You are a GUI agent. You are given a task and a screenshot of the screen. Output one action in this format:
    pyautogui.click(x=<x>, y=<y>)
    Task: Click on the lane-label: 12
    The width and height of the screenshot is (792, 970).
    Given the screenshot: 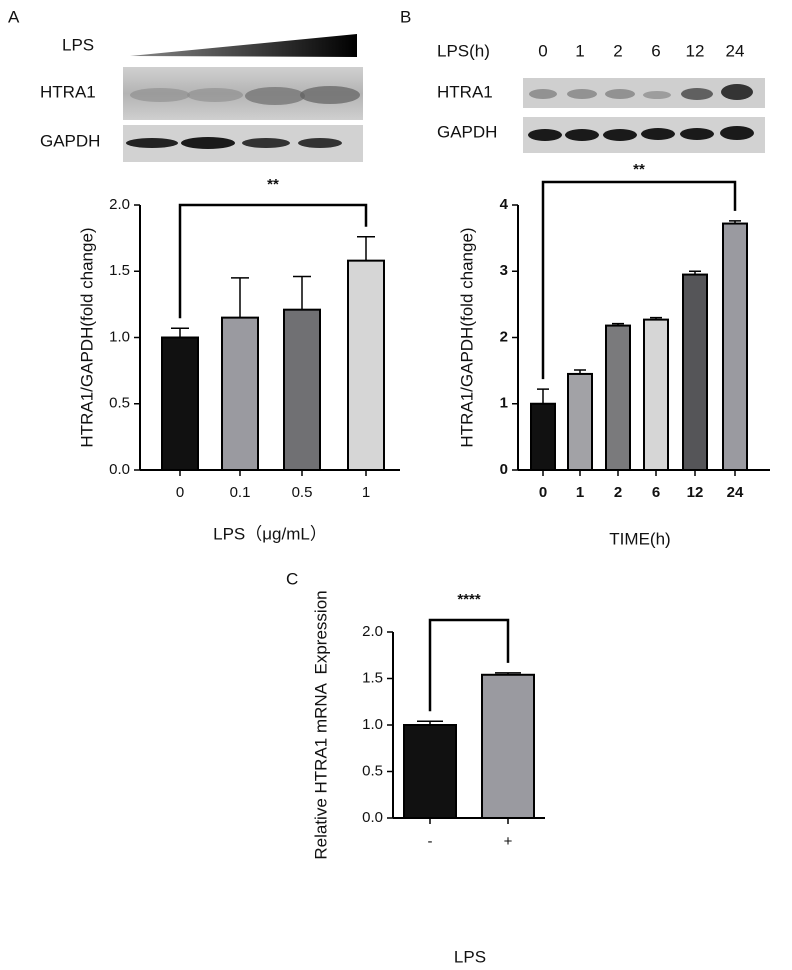 What is the action you would take?
    pyautogui.click(x=695, y=50)
    